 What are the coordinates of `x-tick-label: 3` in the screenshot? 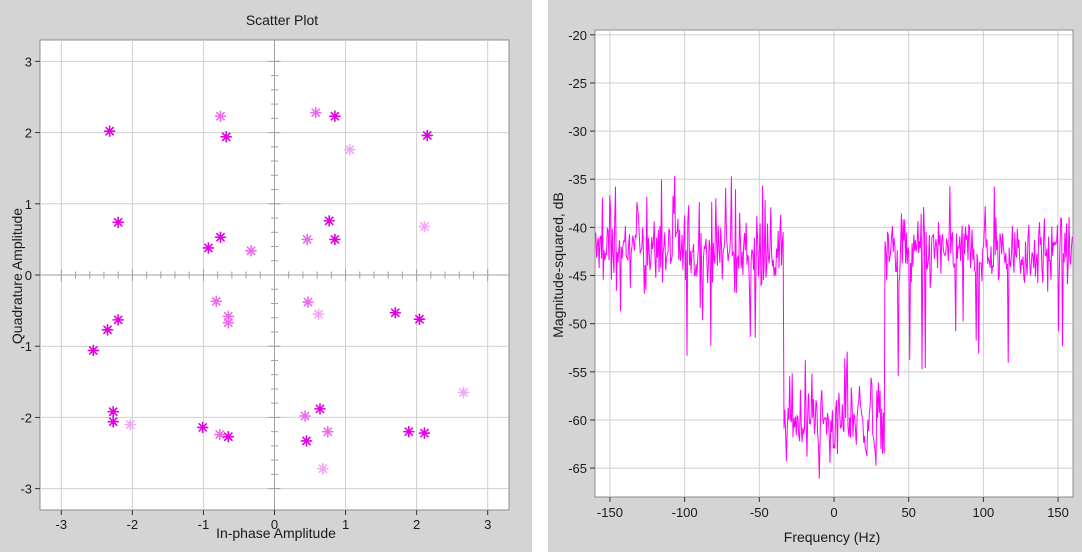 It's located at (487, 524).